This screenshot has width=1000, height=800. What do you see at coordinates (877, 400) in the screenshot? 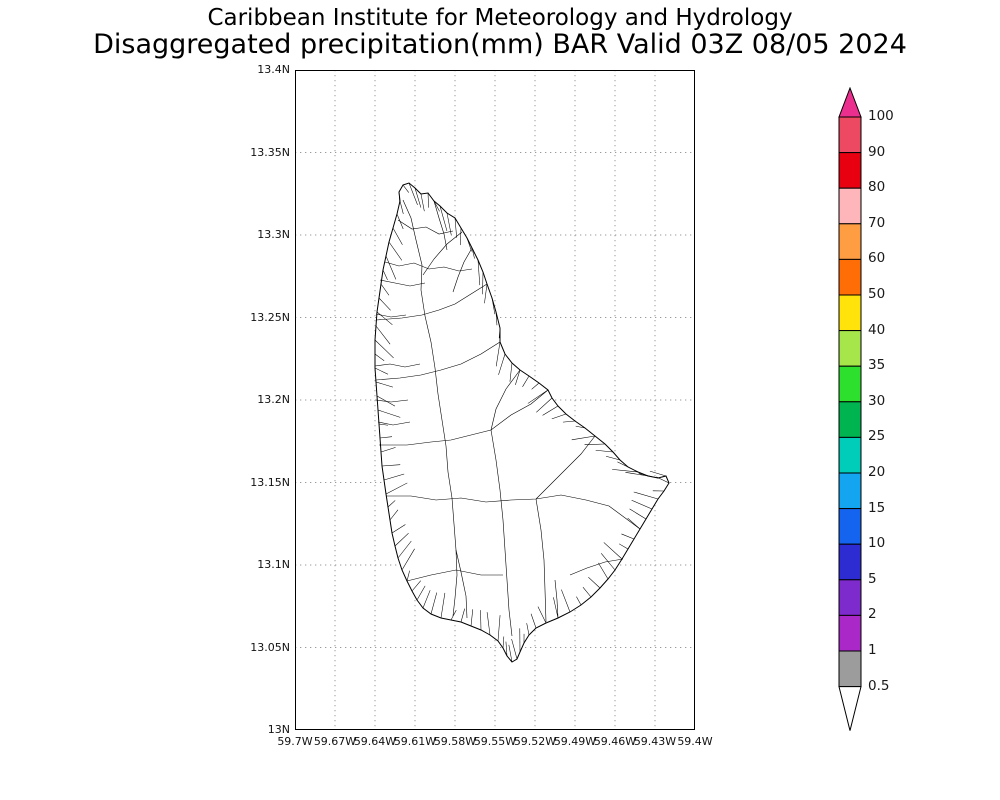
I see `colorbar-label: 30` at bounding box center [877, 400].